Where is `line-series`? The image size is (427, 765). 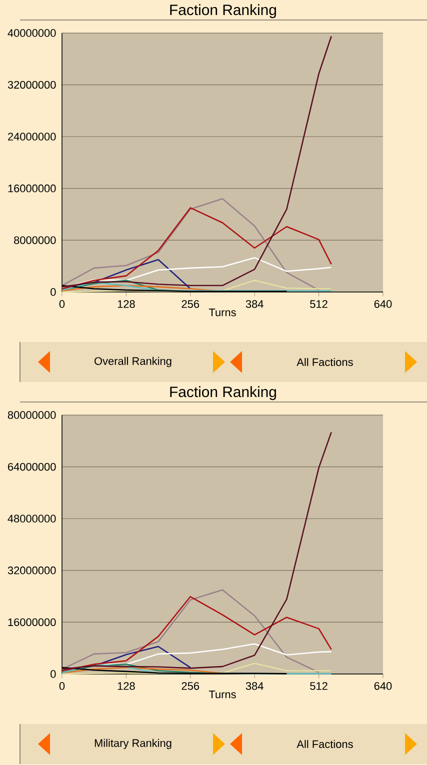
line-series is located at coordinates (196, 273).